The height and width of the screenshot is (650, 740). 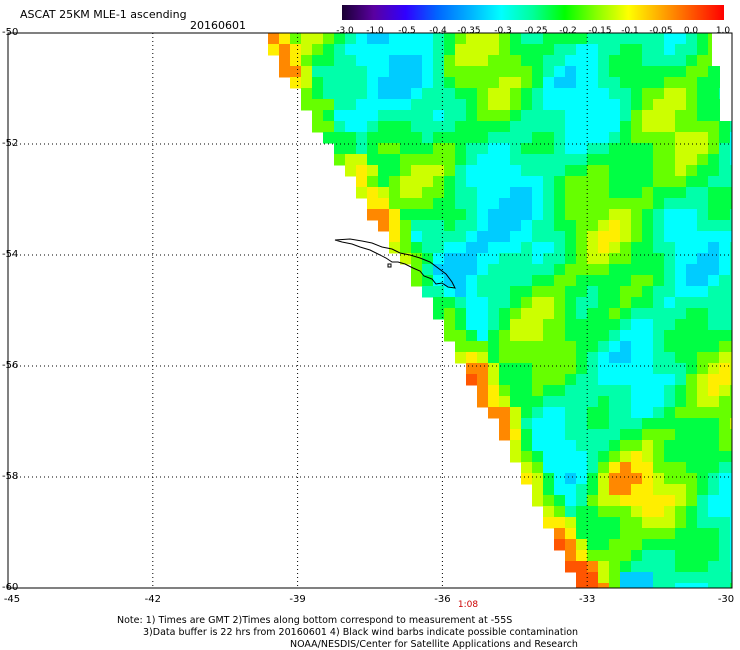 What do you see at coordinates (442, 599) in the screenshot?
I see `longitude-tick-label: -36` at bounding box center [442, 599].